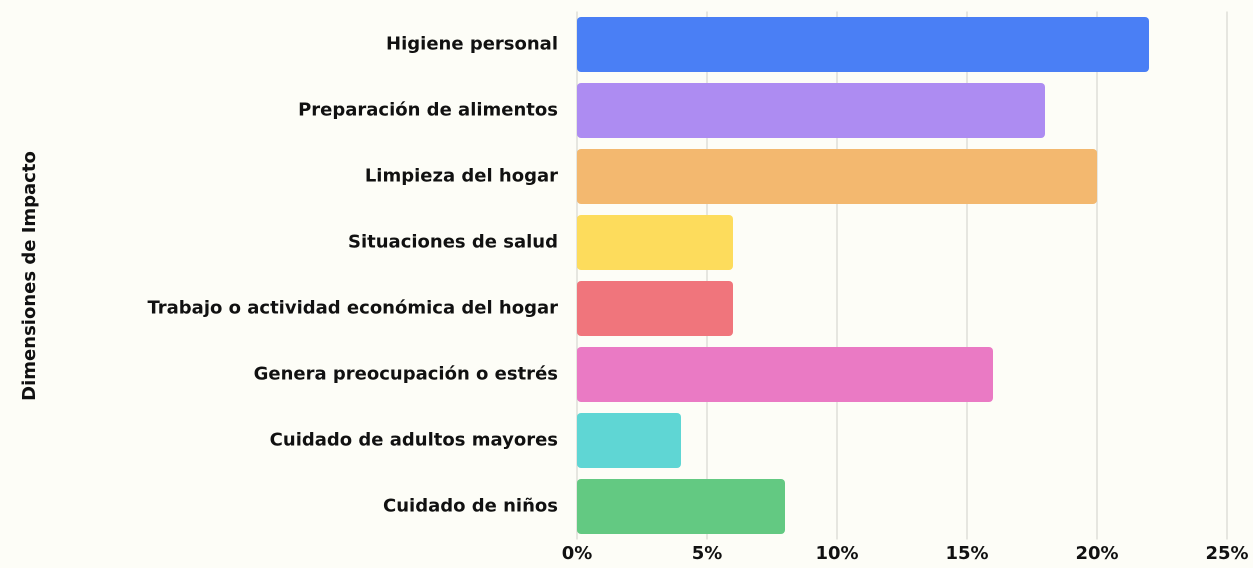 Image resolution: width=1253 pixels, height=568 pixels. What do you see at coordinates (707, 553) in the screenshot?
I see `x-tick-label: 5%` at bounding box center [707, 553].